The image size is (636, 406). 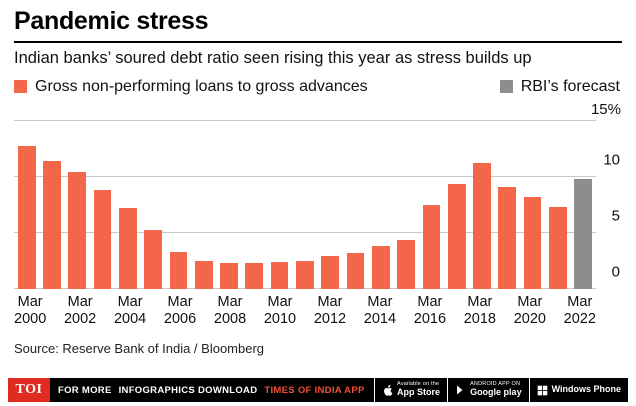 I want to click on x-tick-label-mar-2008: Mar 2008, so click(x=230, y=310).